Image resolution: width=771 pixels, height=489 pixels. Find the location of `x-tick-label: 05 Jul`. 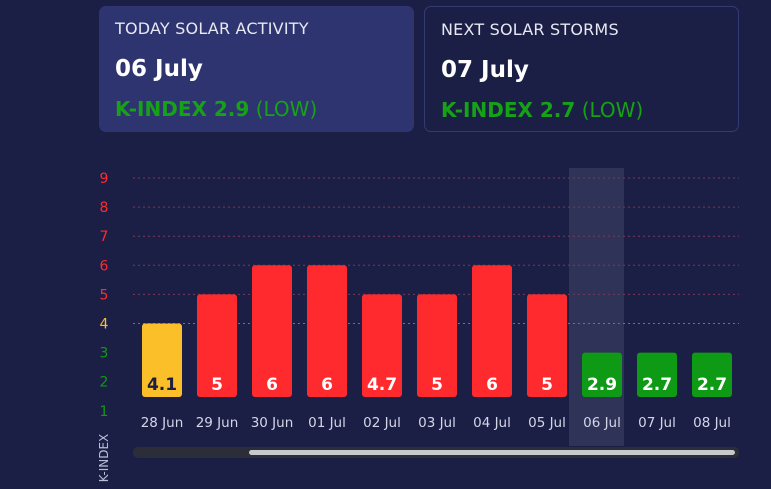

x-tick-label: 05 Jul is located at coordinates (547, 423).